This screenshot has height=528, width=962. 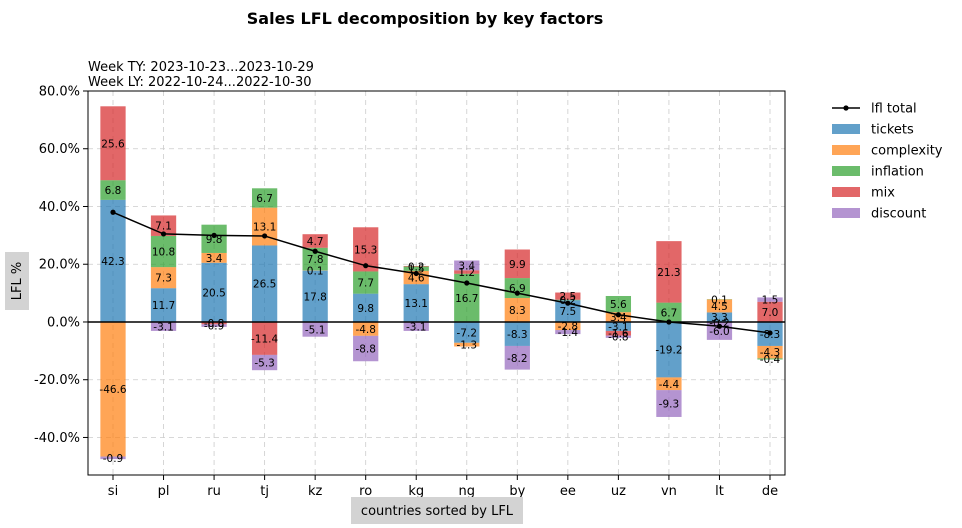 What do you see at coordinates (846, 171) in the screenshot?
I see `legend-swatch-inflation` at bounding box center [846, 171].